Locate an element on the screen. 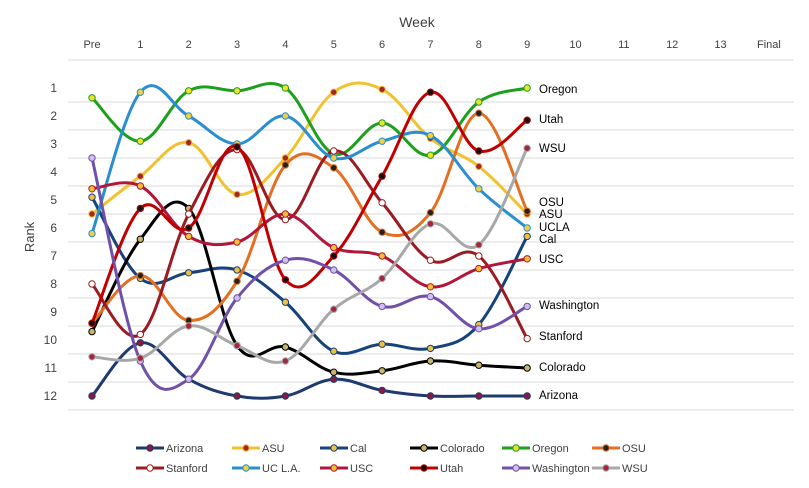  legend-marker-usc is located at coordinates (334, 468).